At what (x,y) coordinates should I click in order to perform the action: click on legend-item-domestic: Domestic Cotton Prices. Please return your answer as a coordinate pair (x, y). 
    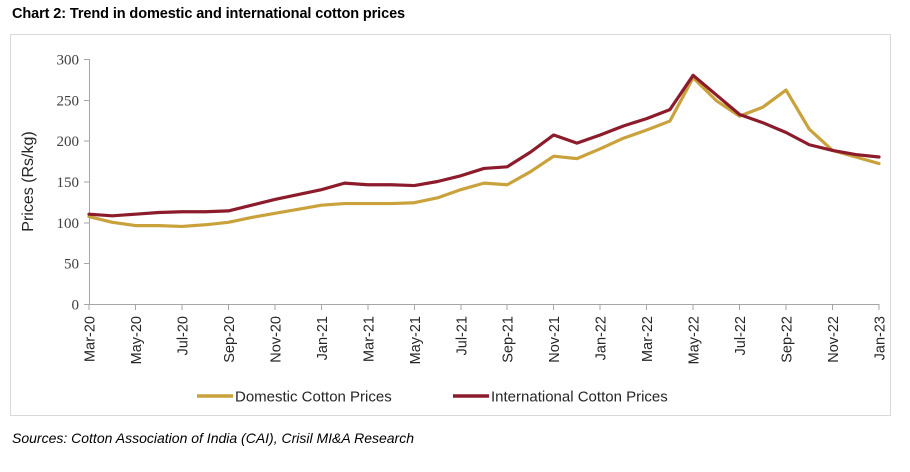
    Looking at the image, I should click on (294, 397).